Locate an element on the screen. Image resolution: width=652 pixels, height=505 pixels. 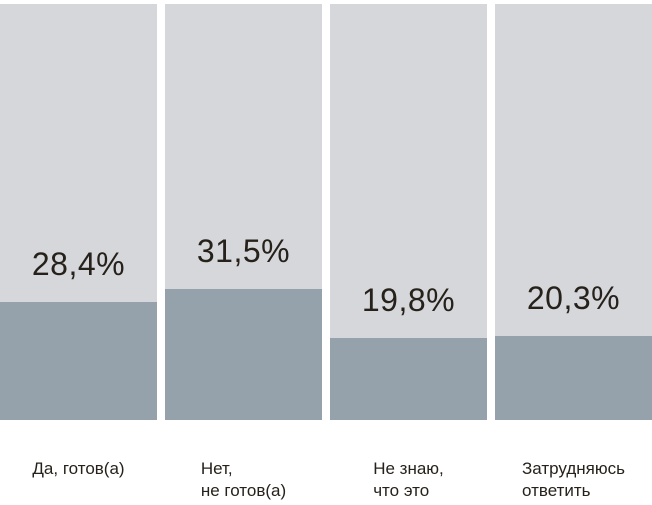
category-label-cell: Затрудняюсь ответить is located at coordinates (573, 480).